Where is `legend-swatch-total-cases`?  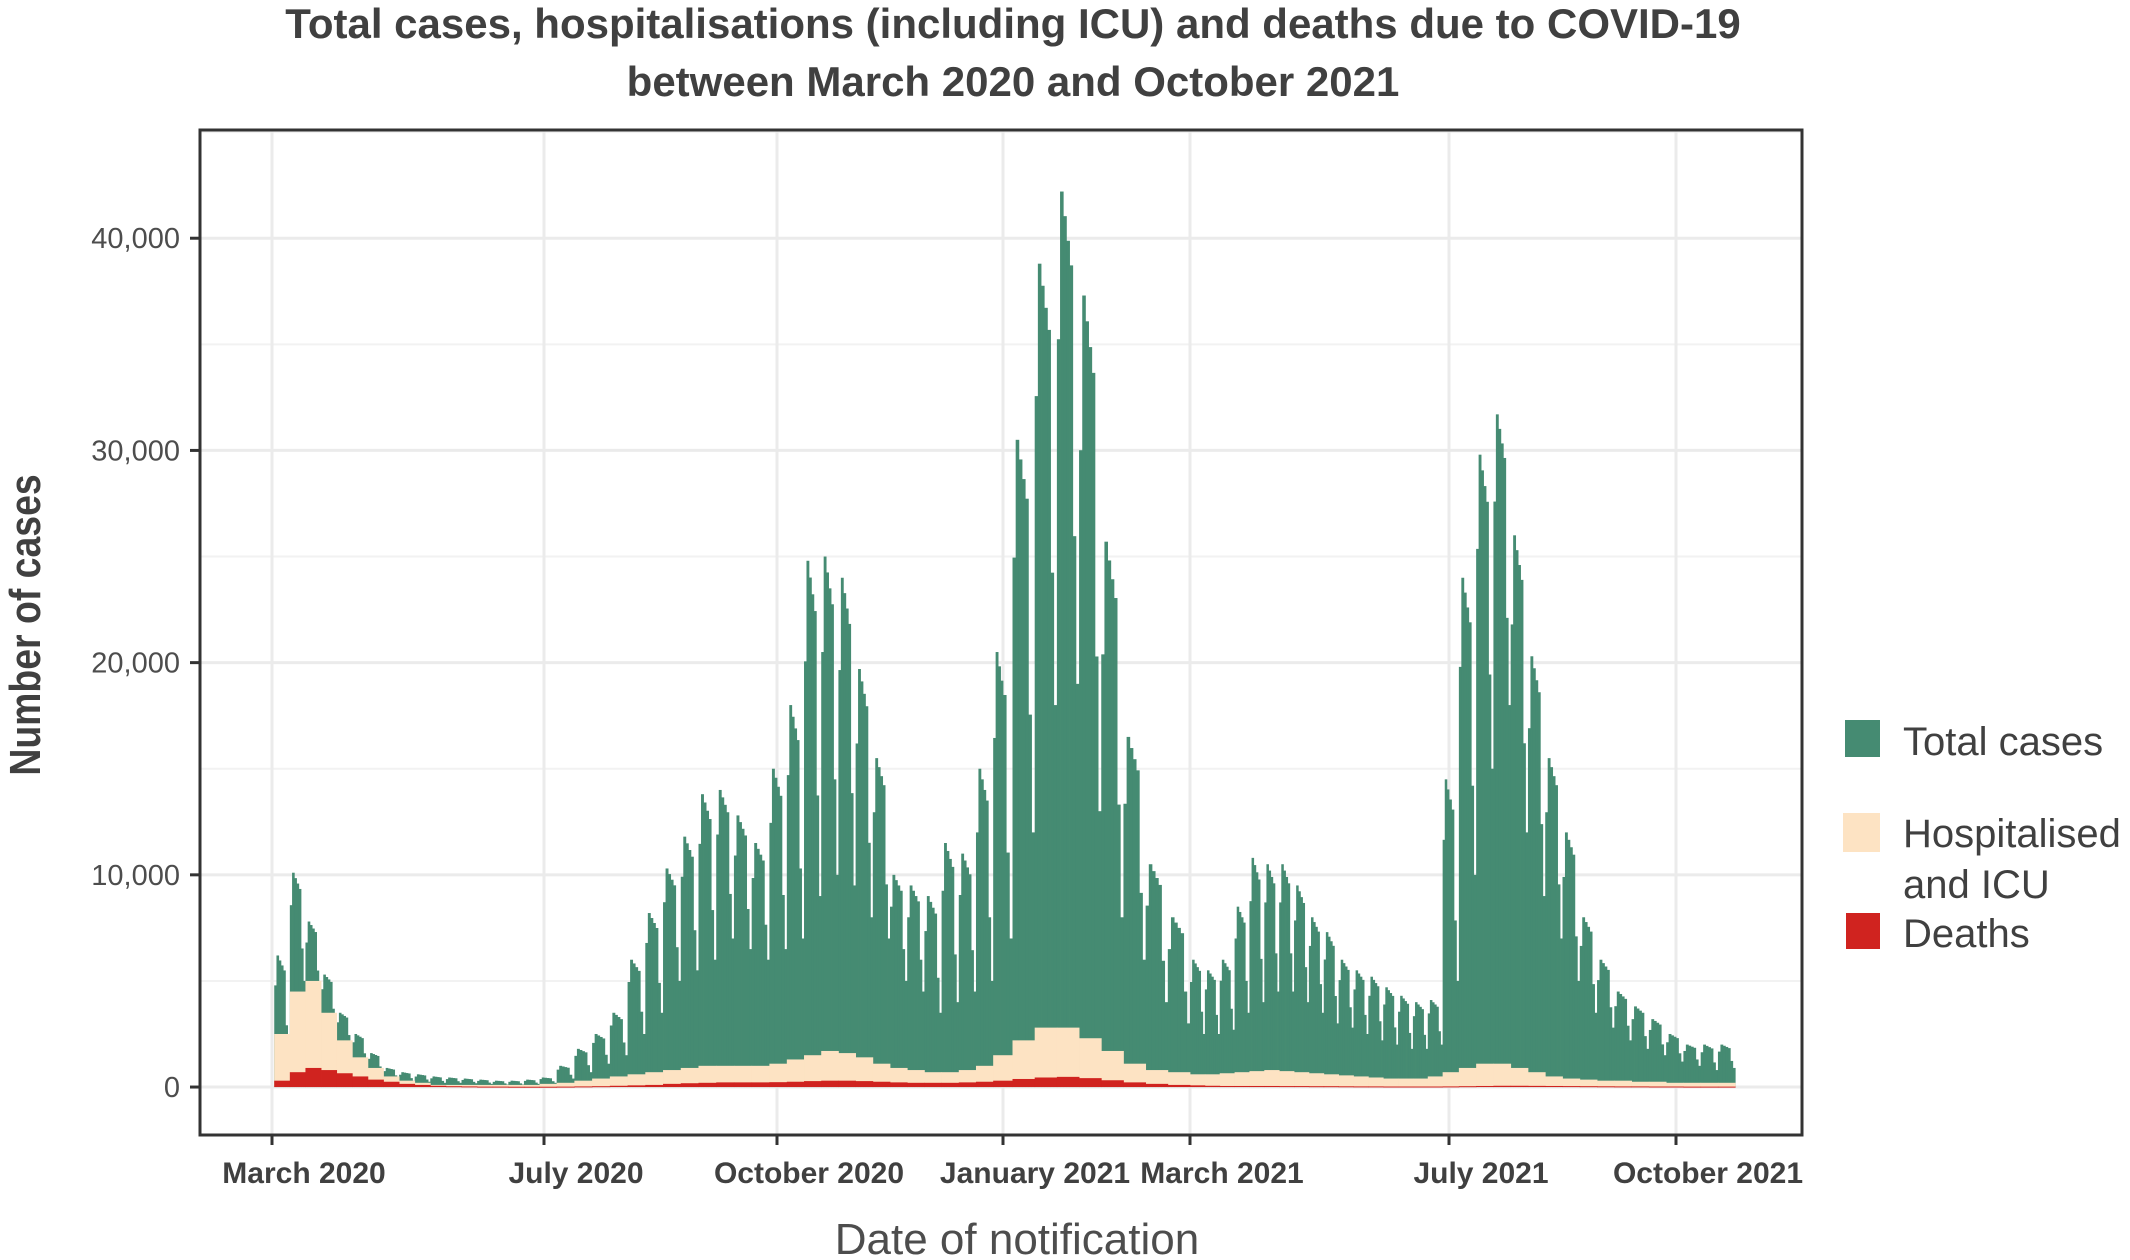 legend-swatch-total-cases is located at coordinates (1862, 738).